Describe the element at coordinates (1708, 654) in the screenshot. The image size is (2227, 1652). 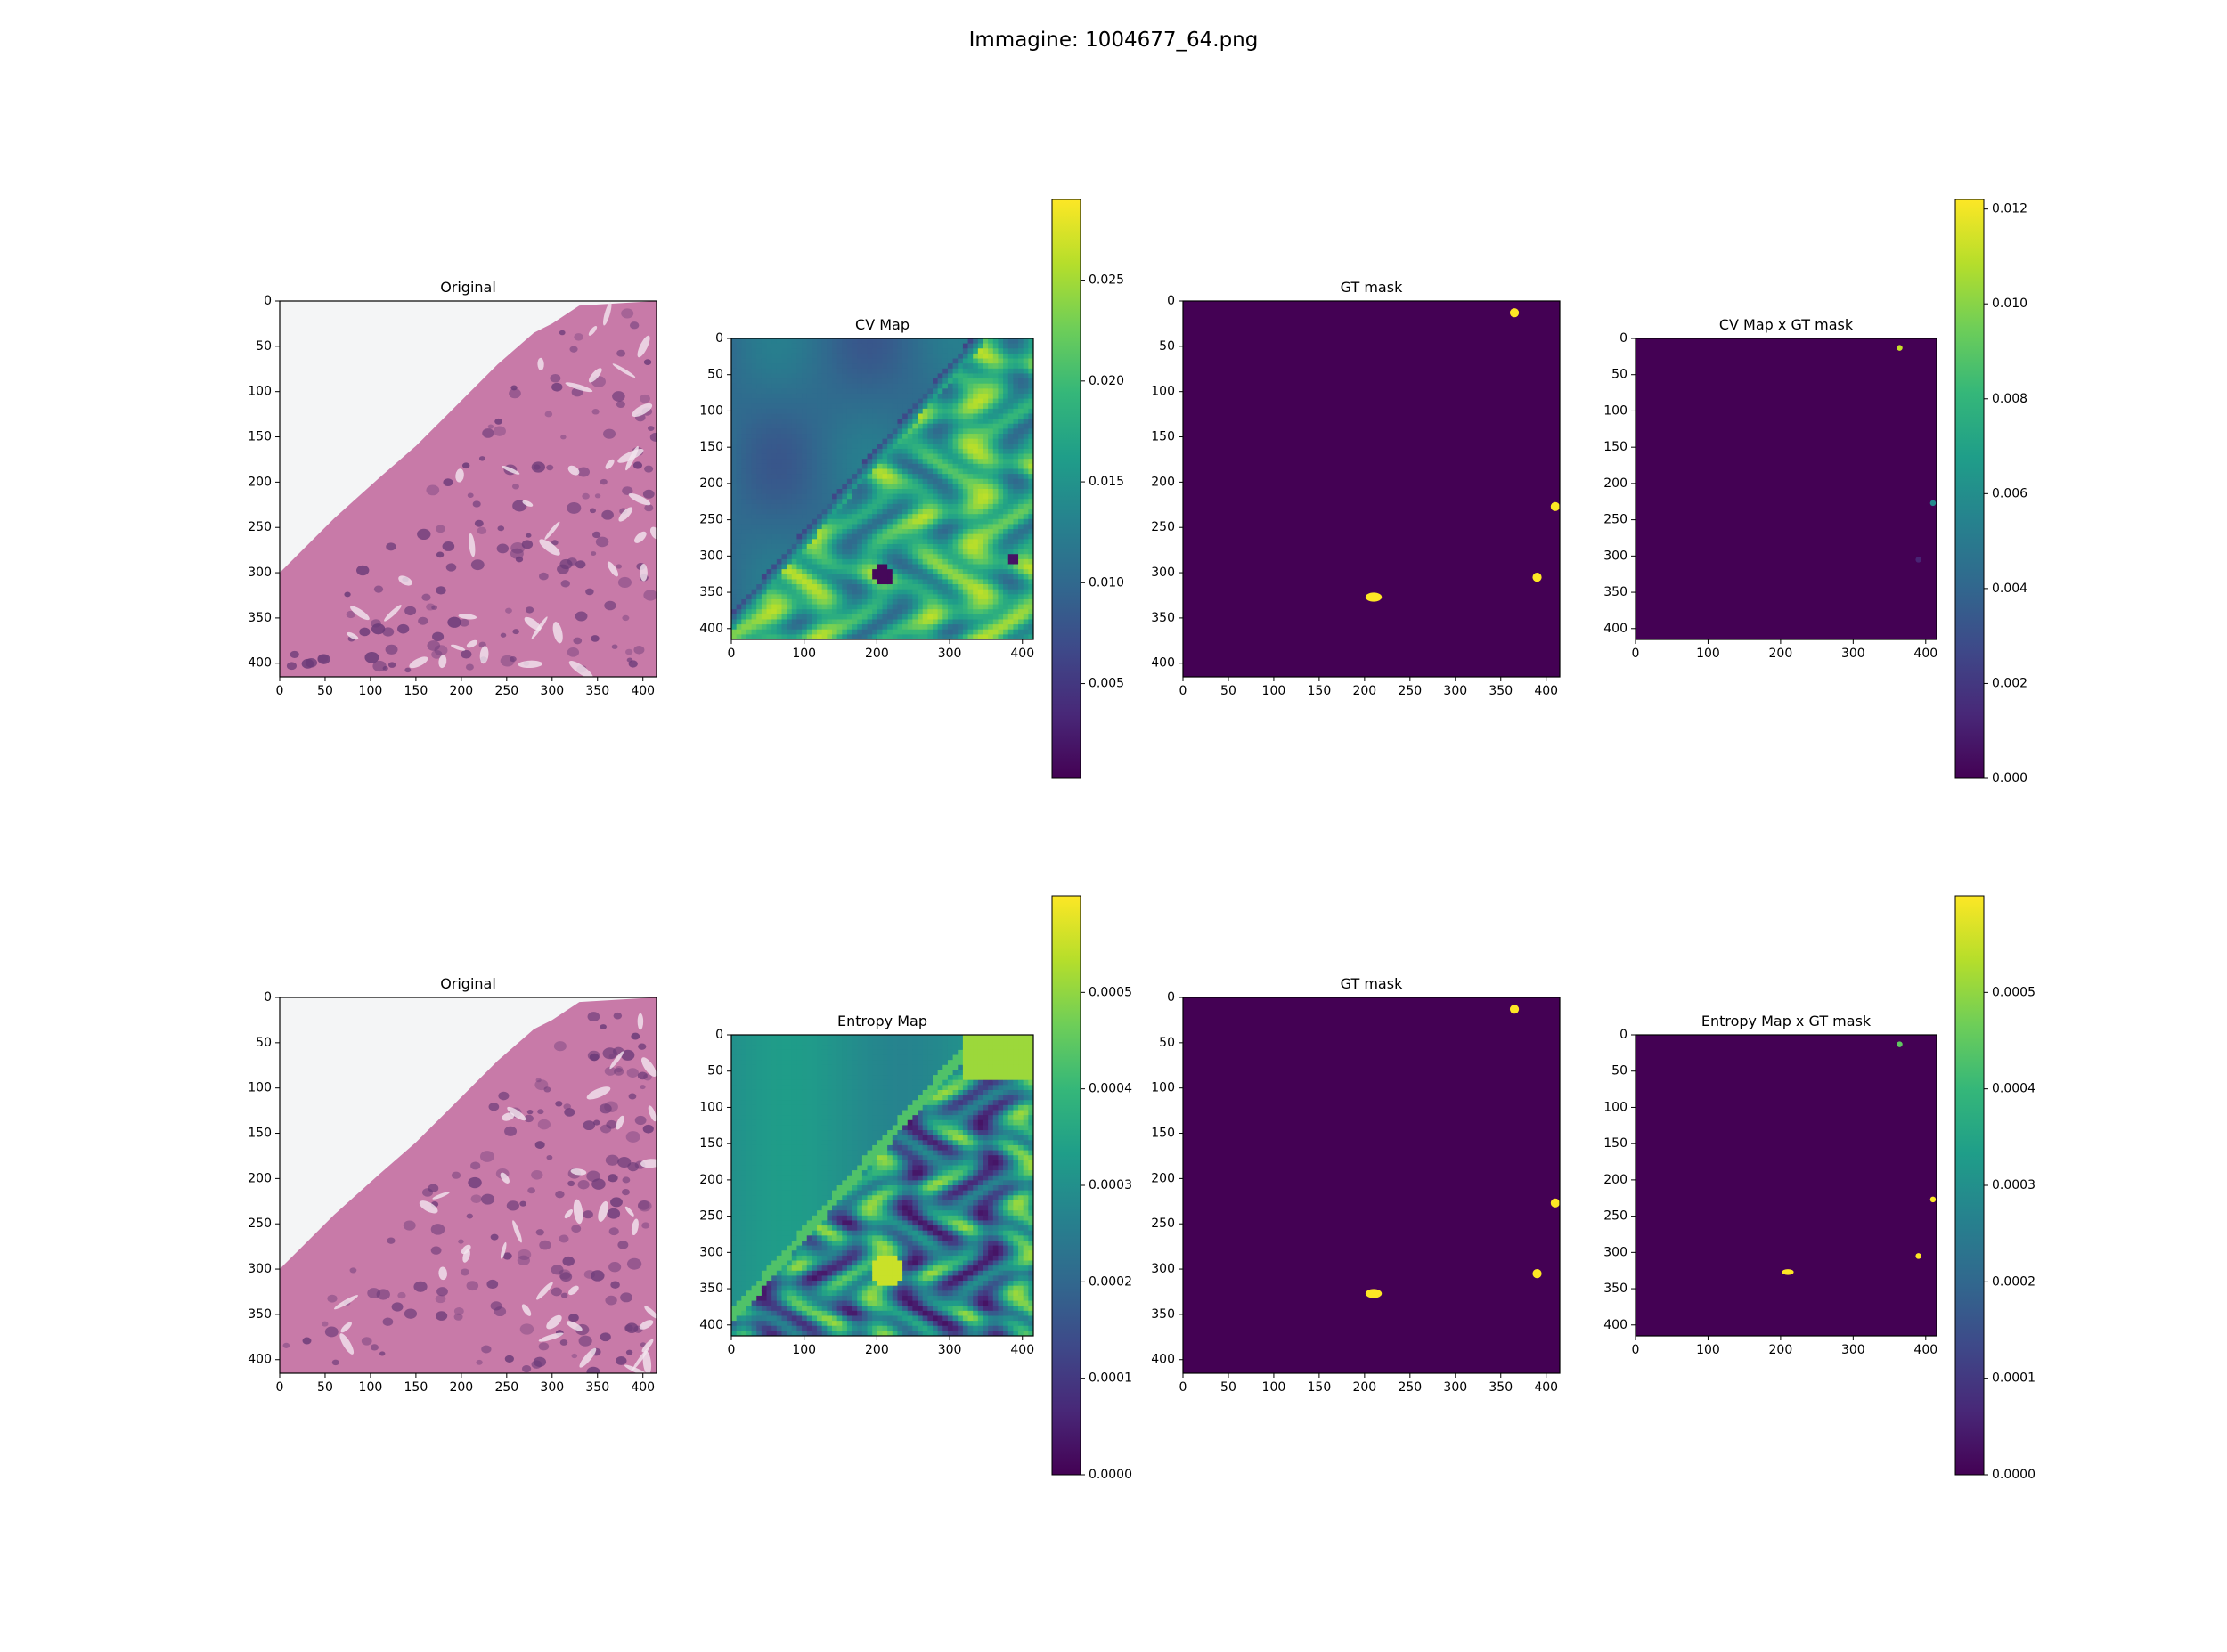
I see `x-tick-label: 100` at that location.